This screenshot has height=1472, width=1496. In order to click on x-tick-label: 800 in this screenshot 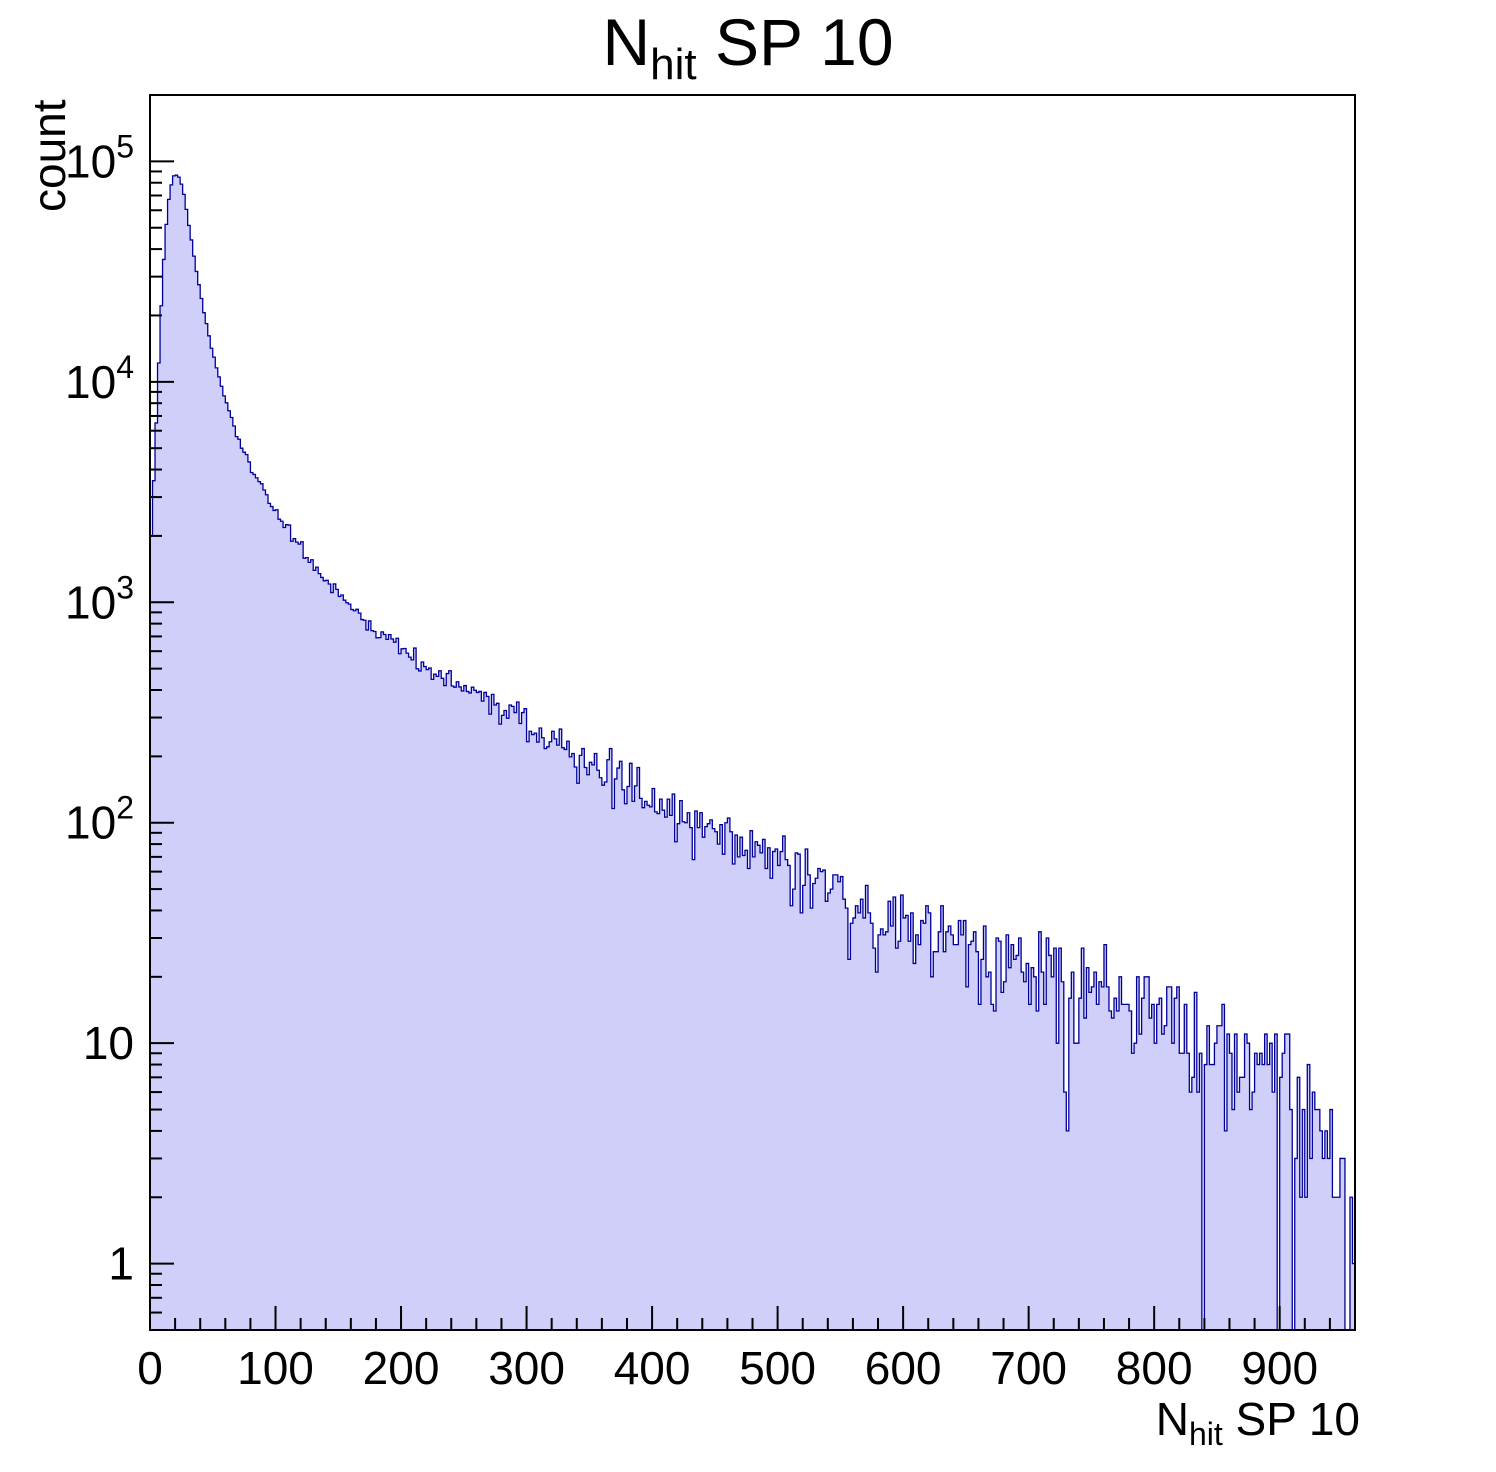, I will do `click(1154, 1368)`.